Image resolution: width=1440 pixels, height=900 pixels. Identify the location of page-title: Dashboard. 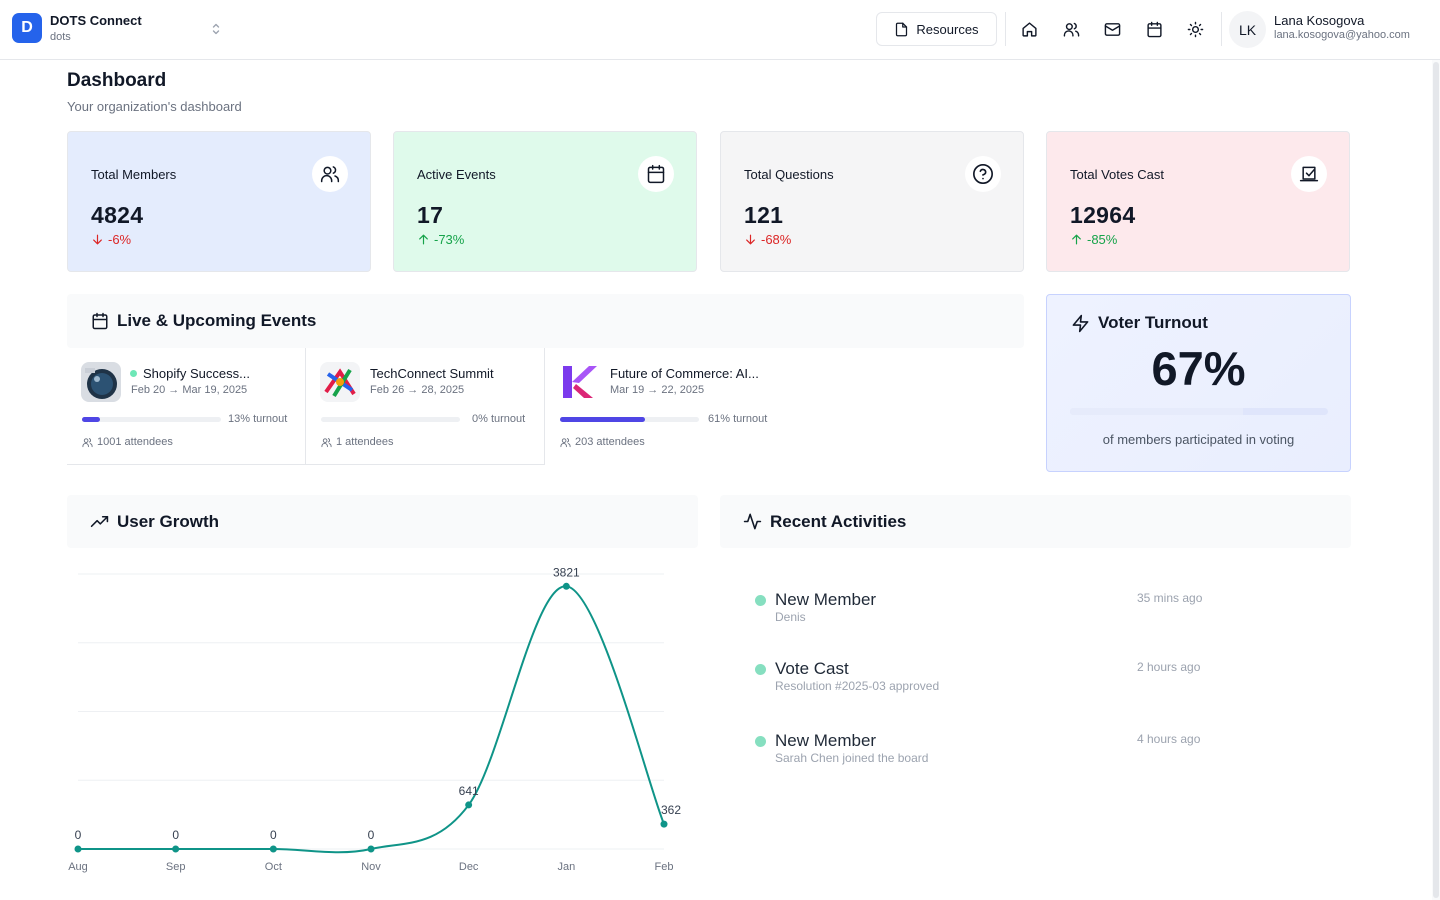
(117, 80).